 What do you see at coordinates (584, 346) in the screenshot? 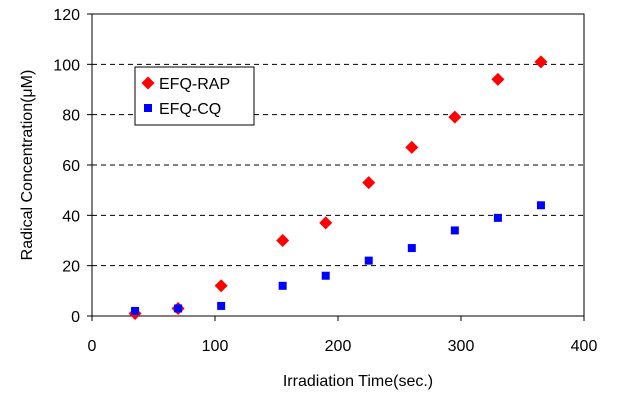
I see `x-tick-label-400: 400` at bounding box center [584, 346].